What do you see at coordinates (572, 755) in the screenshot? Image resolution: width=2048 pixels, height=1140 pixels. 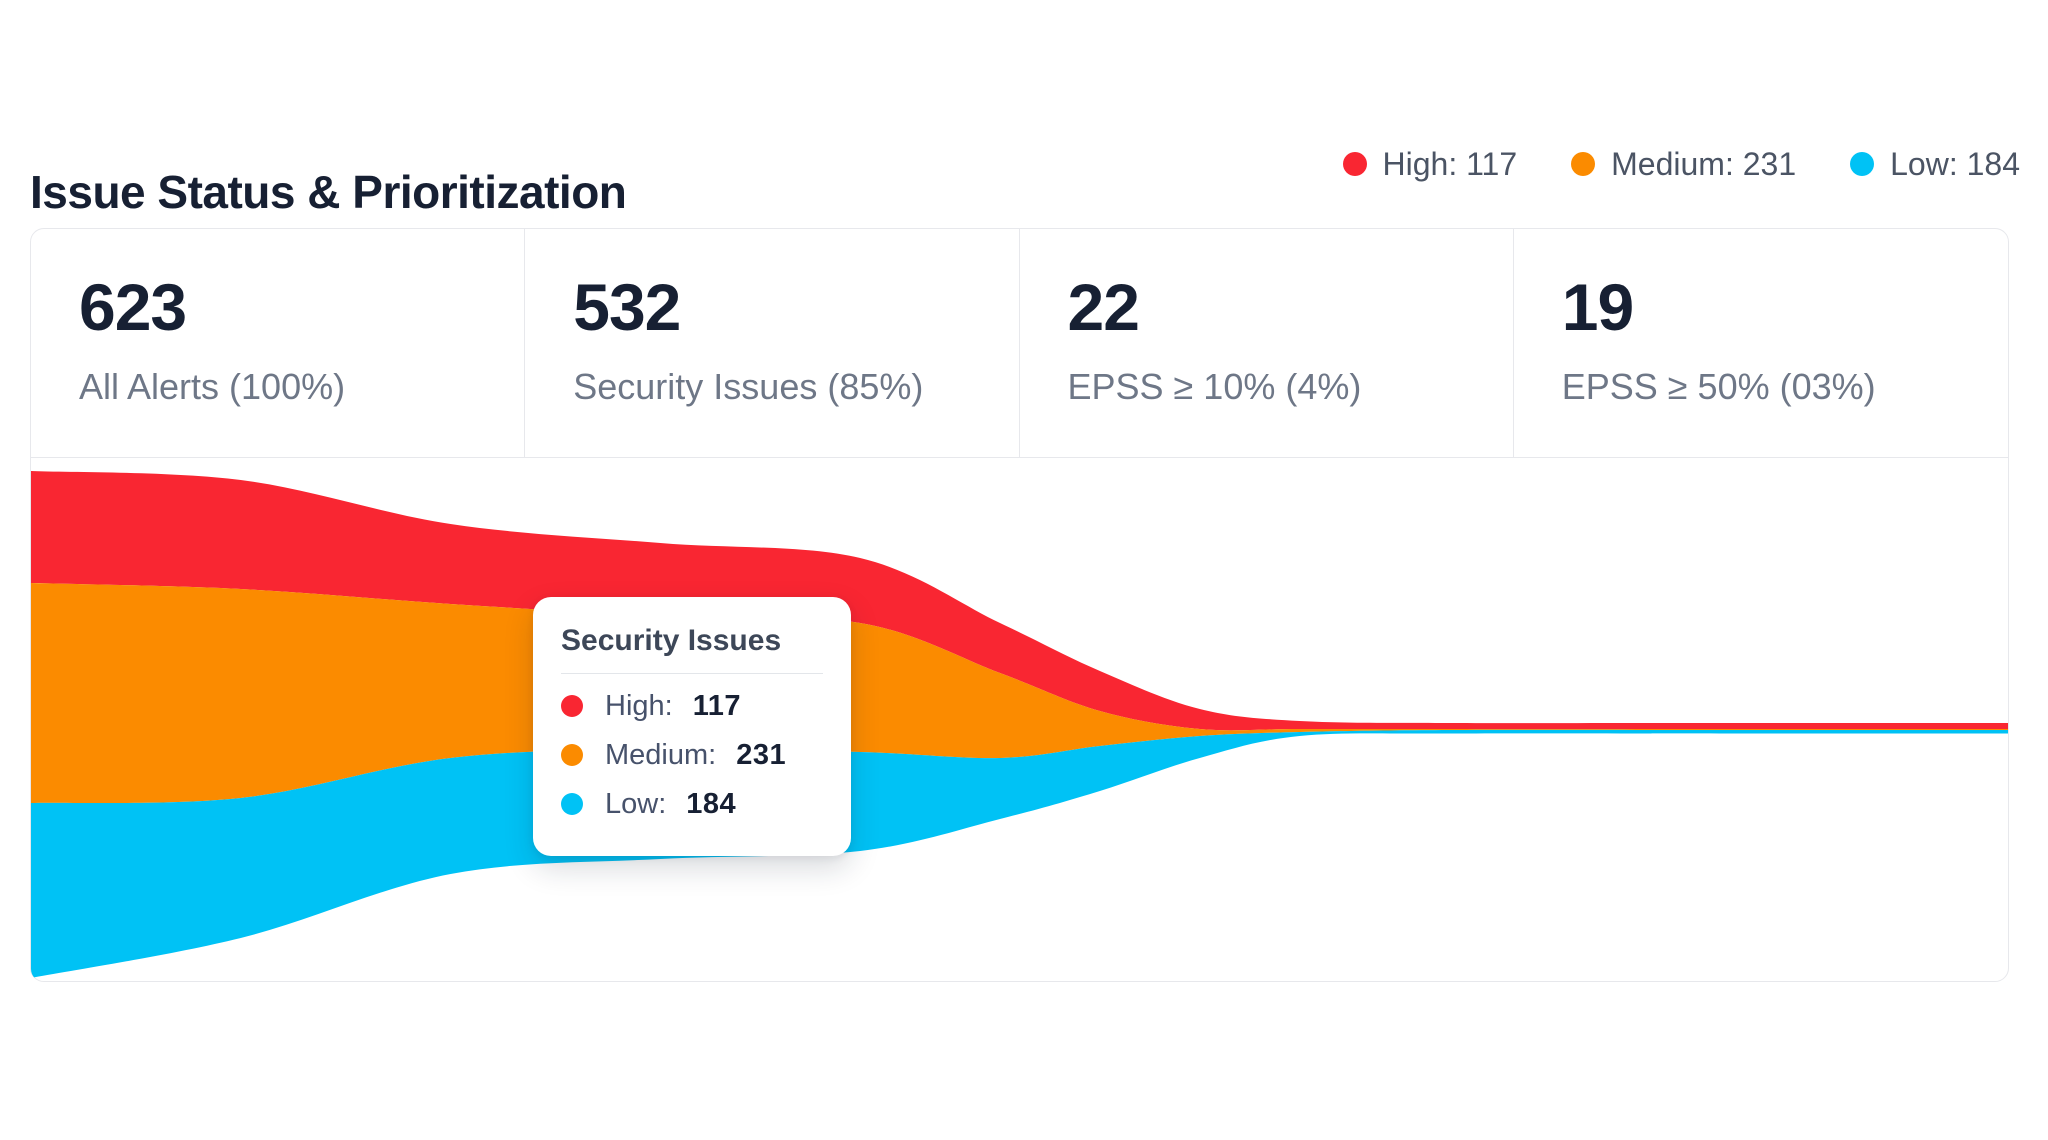 I see `medium-tooltip-dot-icon` at bounding box center [572, 755].